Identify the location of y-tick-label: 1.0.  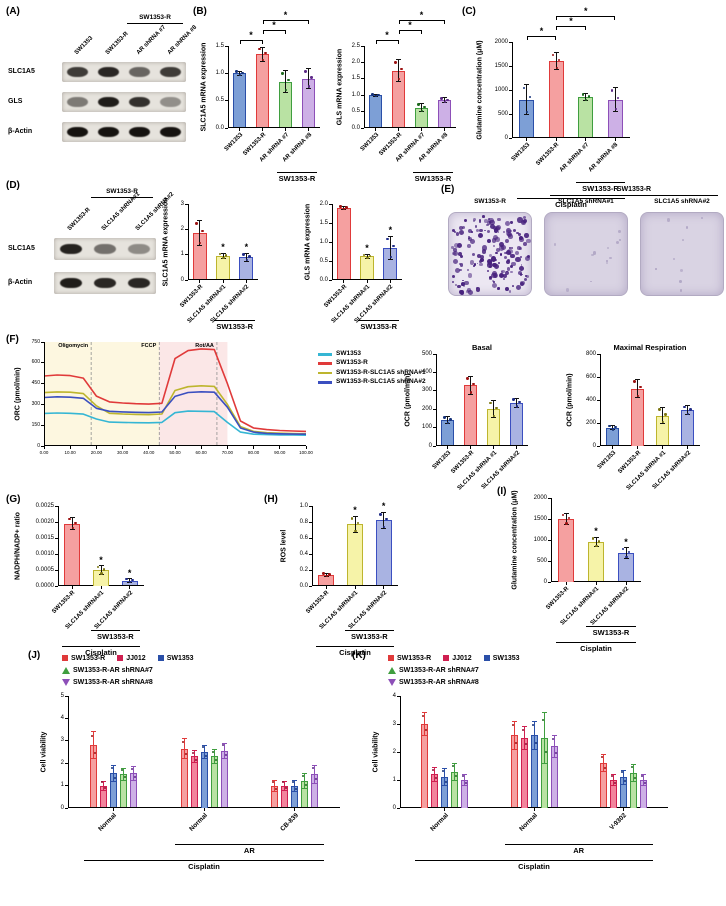
(303, 505).